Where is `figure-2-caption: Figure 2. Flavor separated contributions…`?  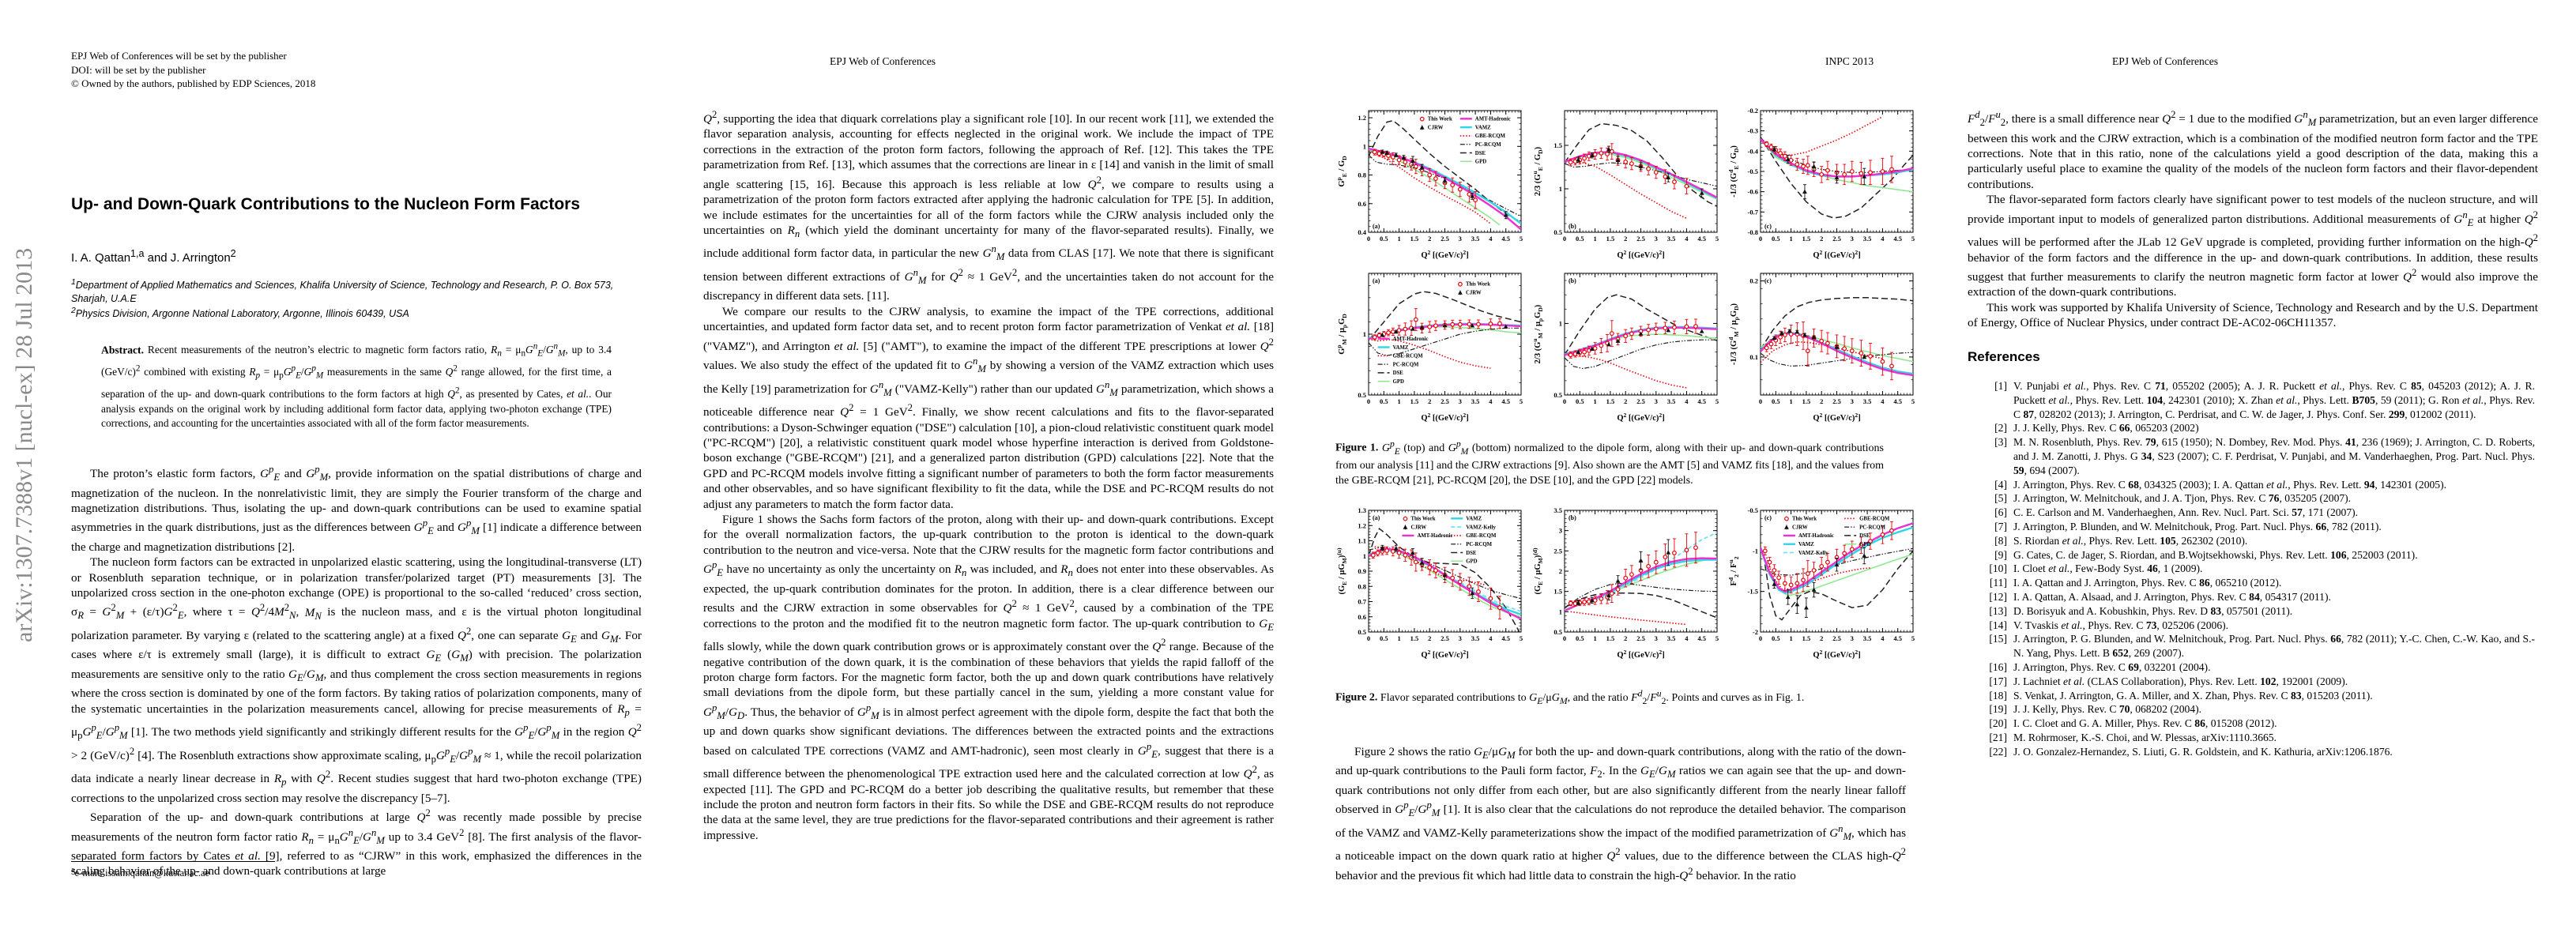 figure-2-caption: Figure 2. Flavor separated contributions… is located at coordinates (1570, 697).